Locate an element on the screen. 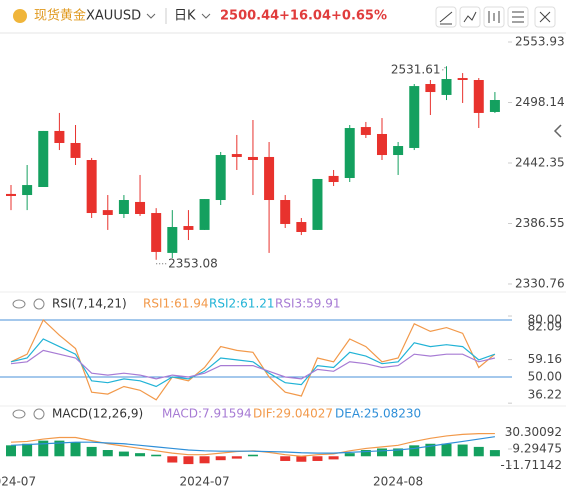  legend-entry: RSI2:61.21 is located at coordinates (242, 304).